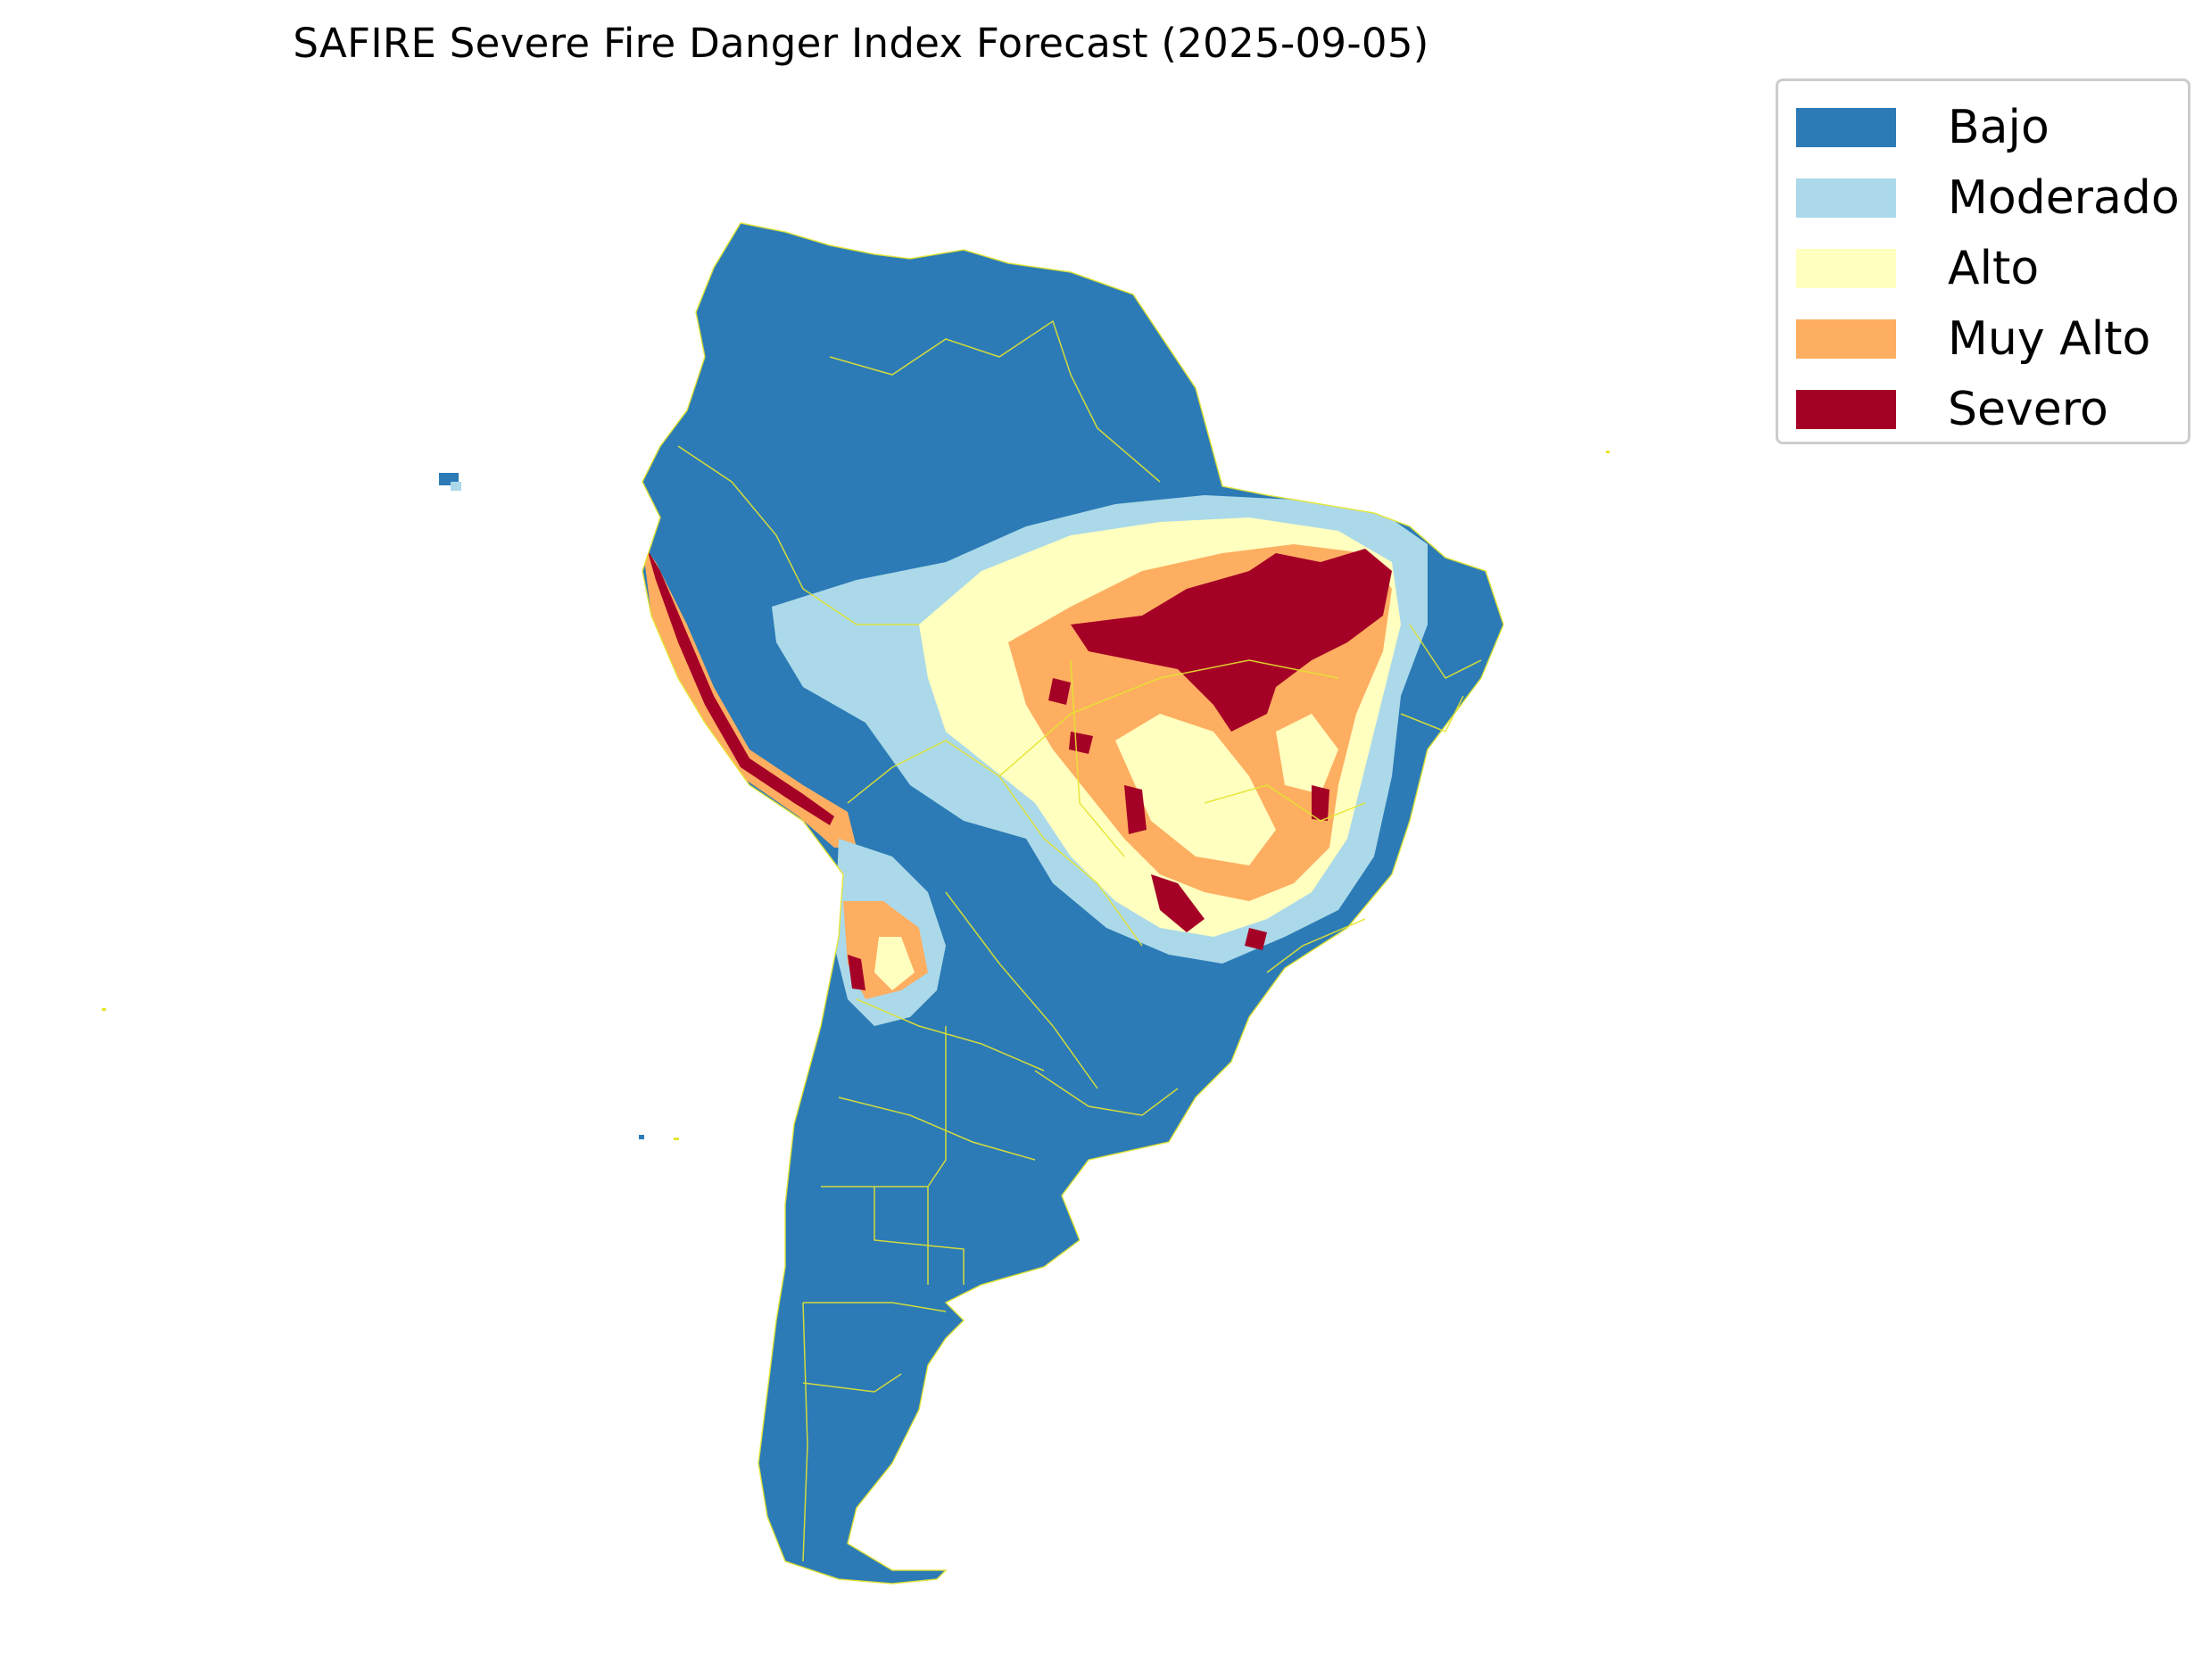 Image resolution: width=2211 pixels, height=1680 pixels. I want to click on legend-label-bajo: Bajo, so click(1999, 127).